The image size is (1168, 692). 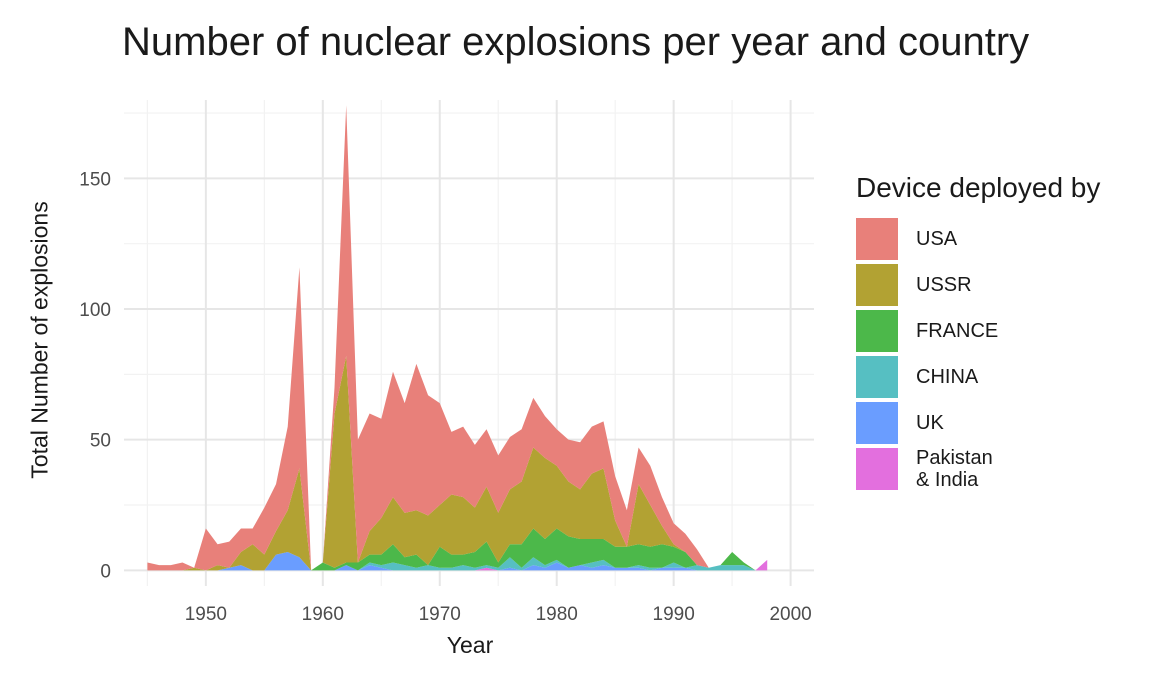 What do you see at coordinates (978, 423) in the screenshot?
I see `legend-item: UK` at bounding box center [978, 423].